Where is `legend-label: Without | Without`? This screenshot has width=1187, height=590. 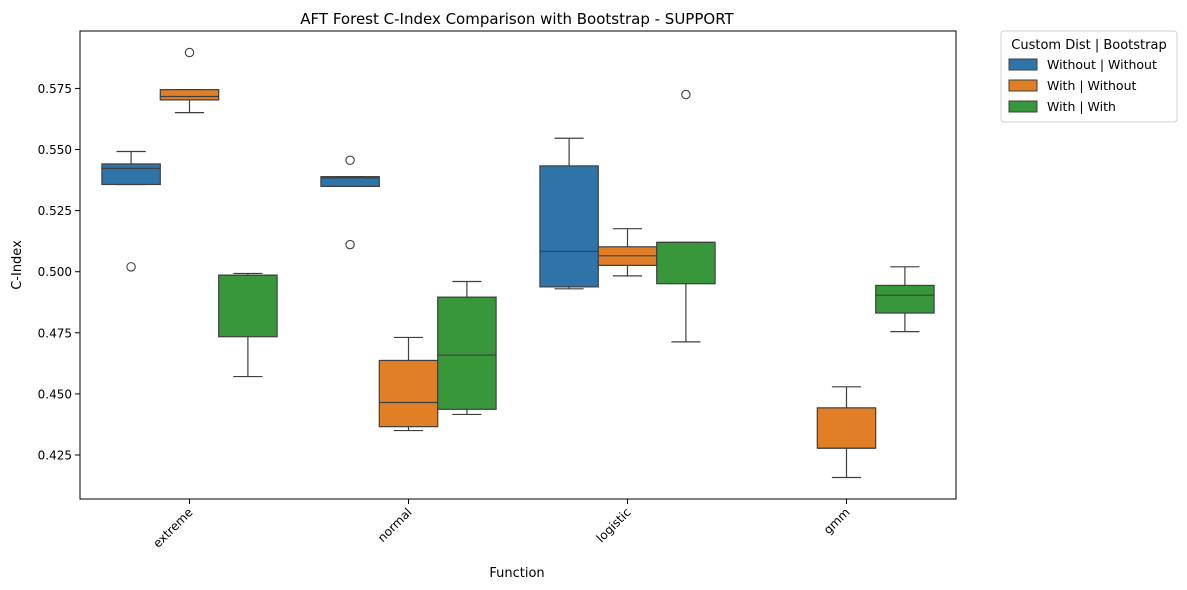 legend-label: Without | Without is located at coordinates (1102, 64).